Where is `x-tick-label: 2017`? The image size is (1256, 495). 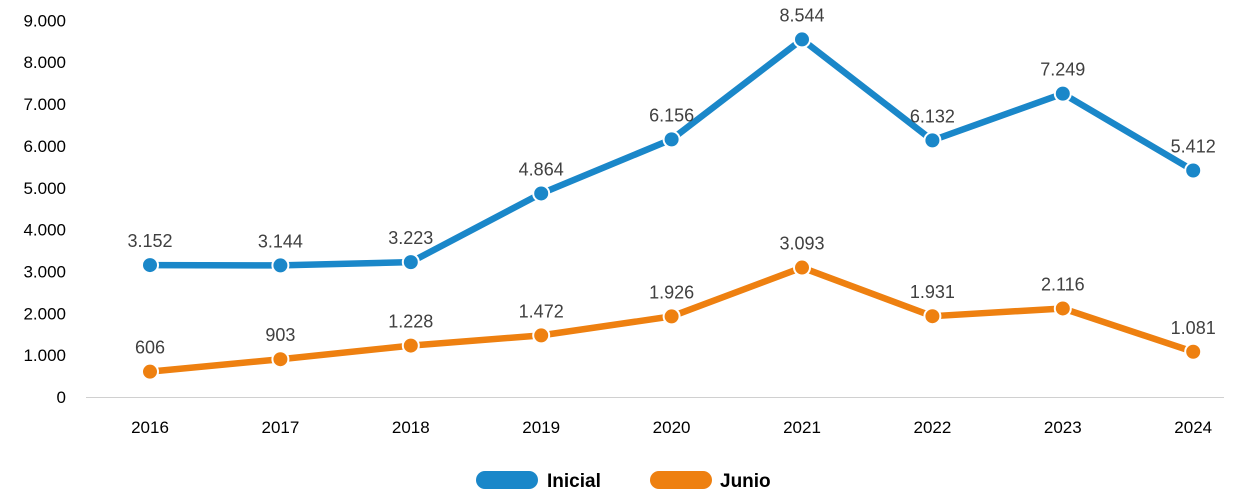
x-tick-label: 2017 is located at coordinates (280, 427).